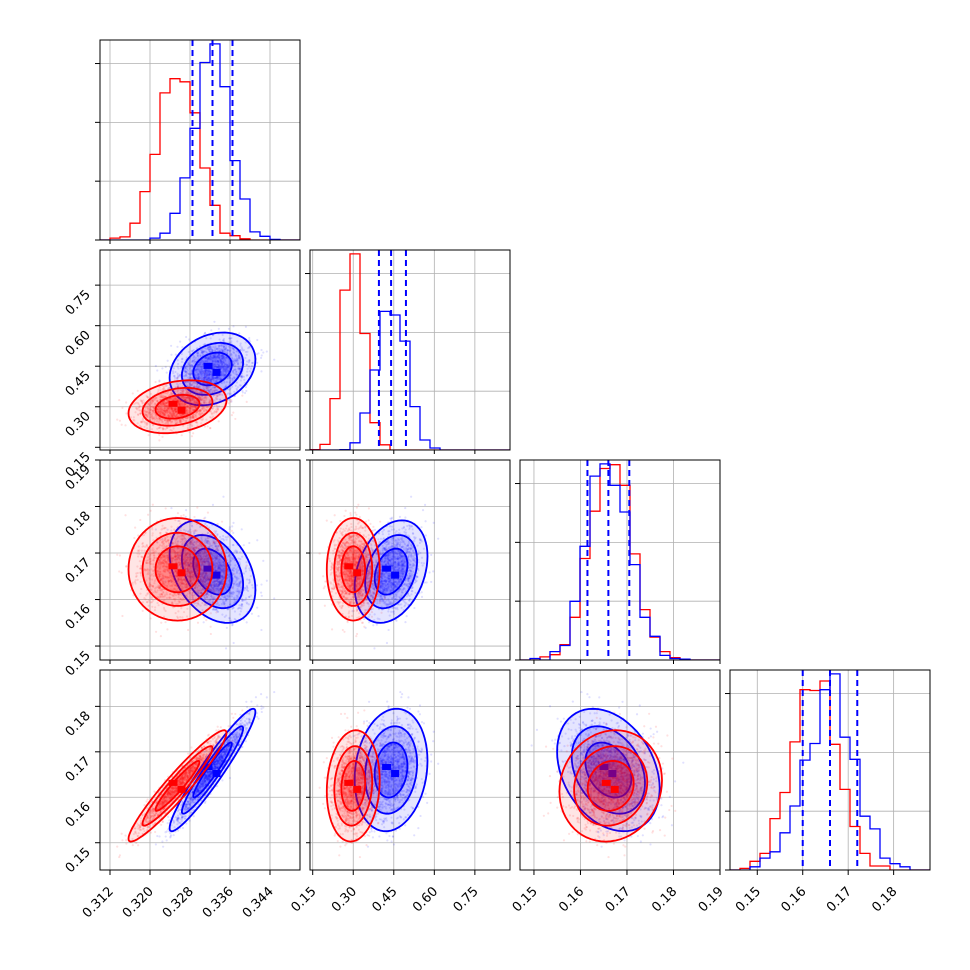 The width and height of the screenshot is (970, 970). I want to click on density-peak, so click(173, 403).